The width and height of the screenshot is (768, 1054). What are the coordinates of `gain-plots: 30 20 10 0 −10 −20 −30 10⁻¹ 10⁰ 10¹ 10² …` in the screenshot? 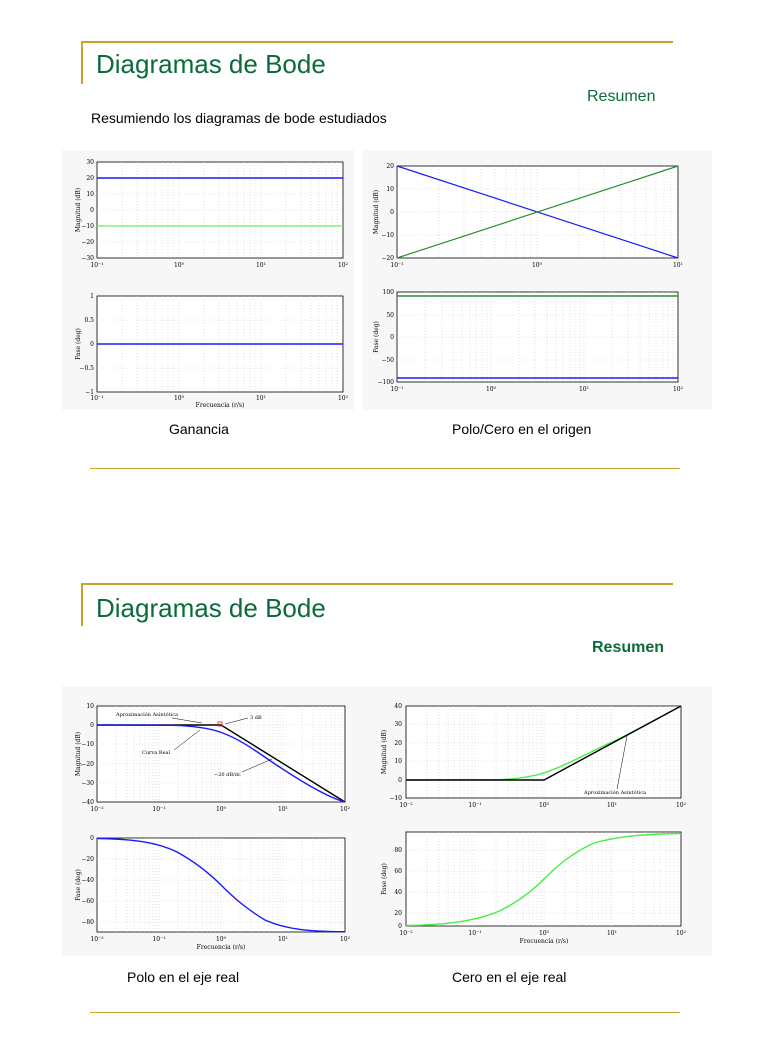 It's located at (212, 284).